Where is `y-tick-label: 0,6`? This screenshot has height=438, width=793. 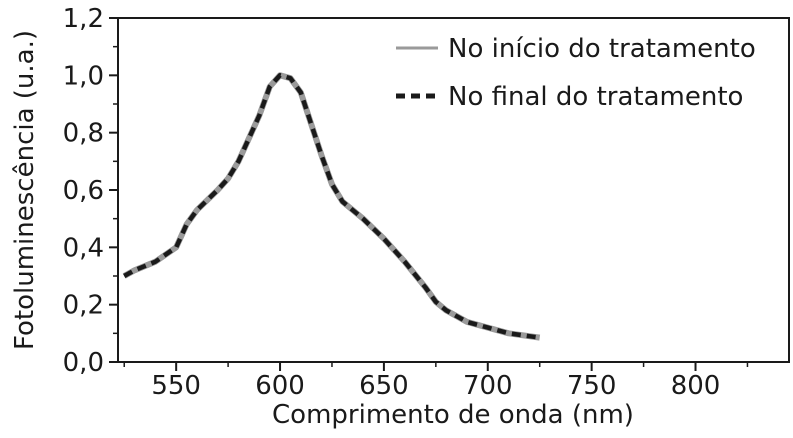 y-tick-label: 0,6 is located at coordinates (83, 191).